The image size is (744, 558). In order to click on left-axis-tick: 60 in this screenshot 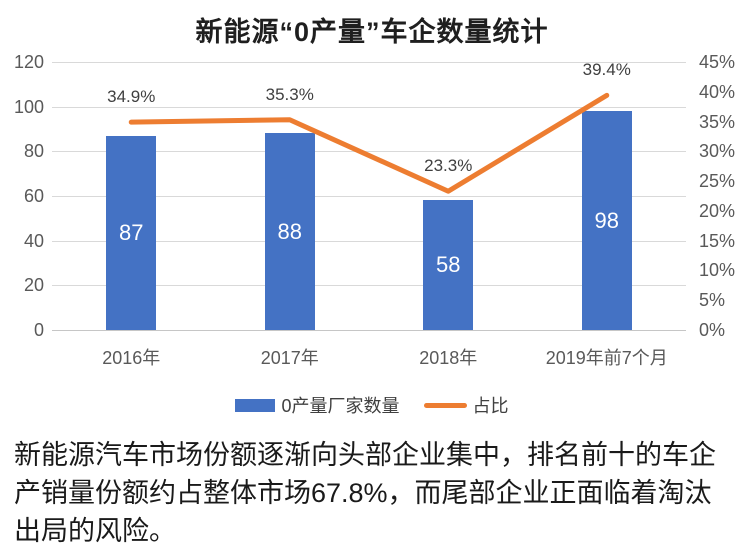, I will do `click(33, 196)`.